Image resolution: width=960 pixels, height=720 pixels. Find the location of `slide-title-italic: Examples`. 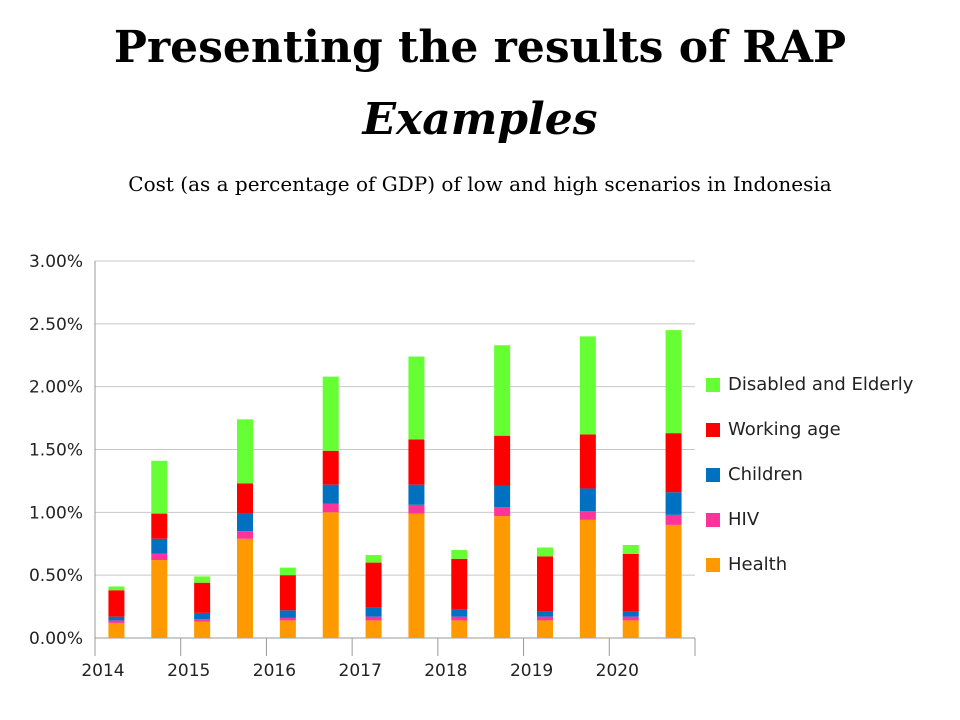

slide-title-italic: Examples is located at coordinates (480, 119).